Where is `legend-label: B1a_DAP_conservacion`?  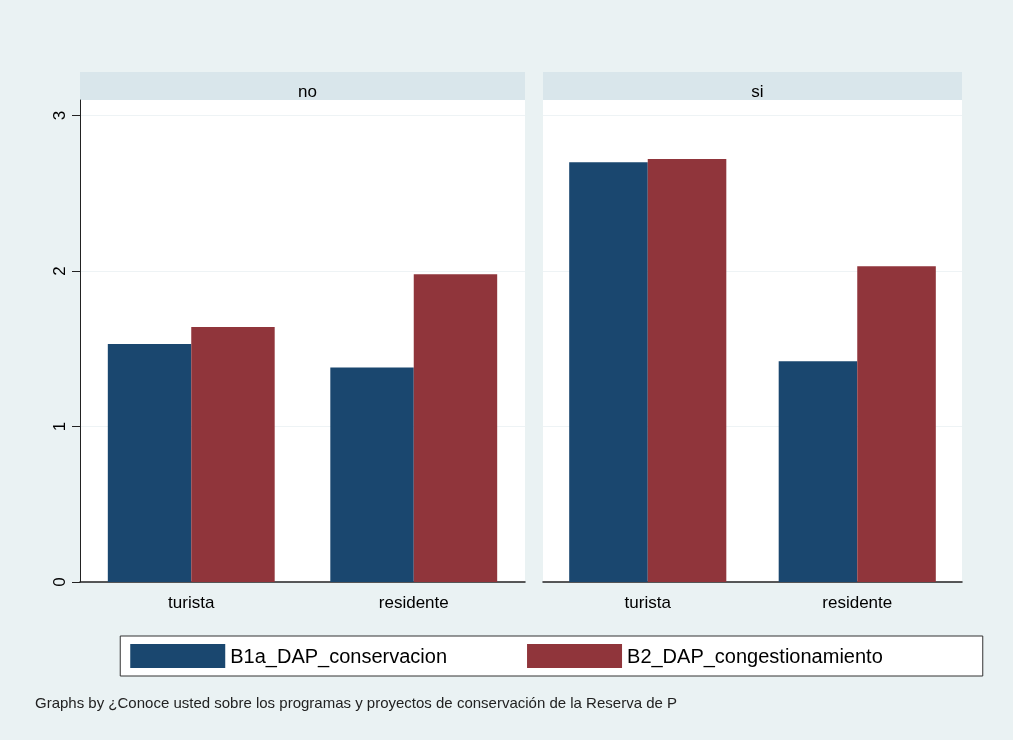
legend-label: B1a_DAP_conservacion is located at coordinates (339, 656).